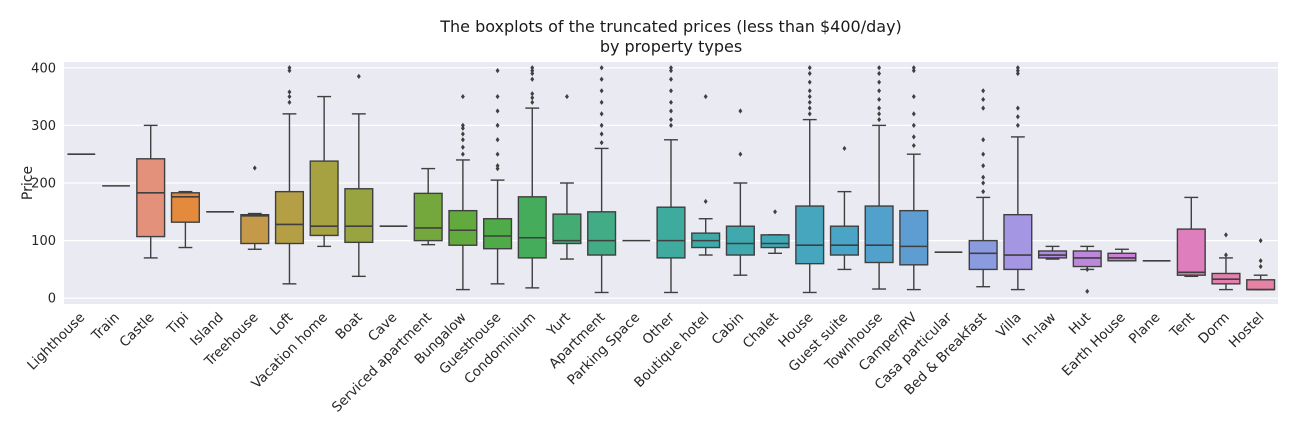 The image size is (1296, 432). Describe the element at coordinates (463, 192) in the screenshot. I see `box-bungalow` at that location.